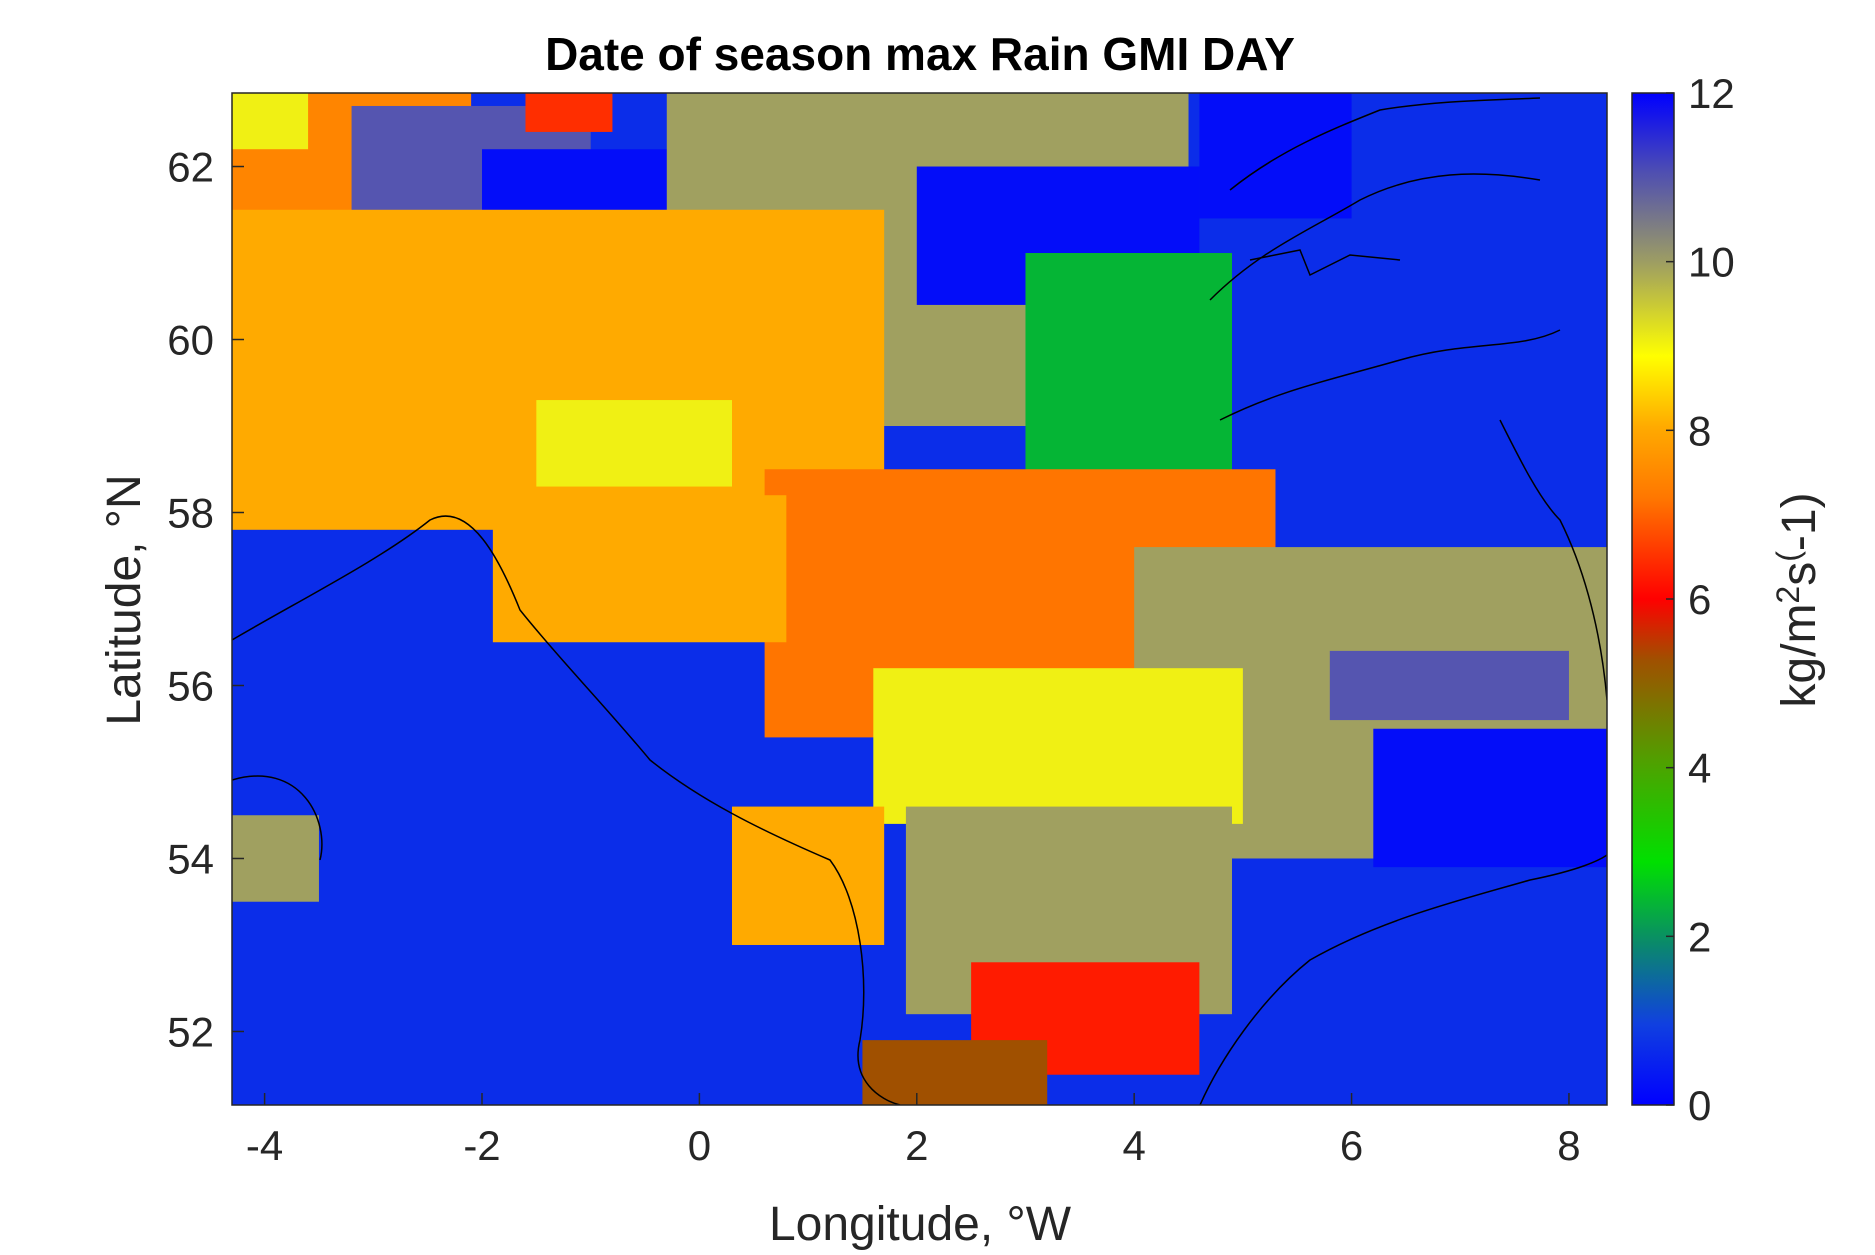 Image resolution: width=1875 pixels, height=1255 pixels. What do you see at coordinates (1699, 768) in the screenshot?
I see `colorbar-tick-label: 4` at bounding box center [1699, 768].